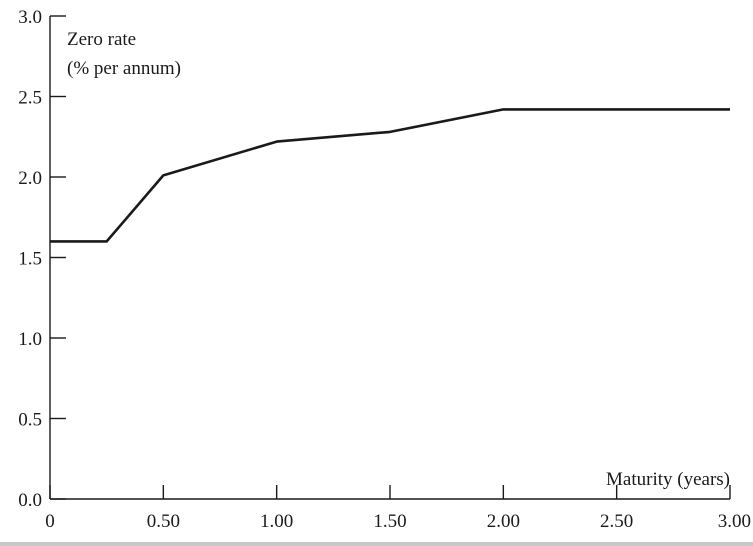 Image resolution: width=753 pixels, height=546 pixels. What do you see at coordinates (30, 500) in the screenshot?
I see `y-tick-label: 0.0` at bounding box center [30, 500].